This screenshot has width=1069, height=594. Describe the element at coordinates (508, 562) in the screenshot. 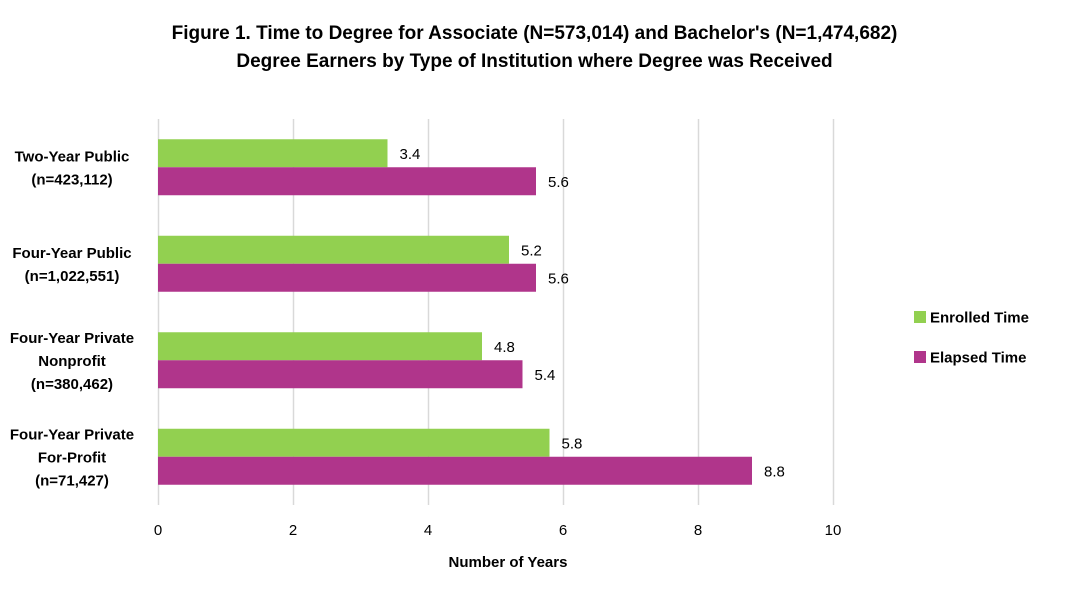

I see `x-axis-title: Number of Years` at that location.